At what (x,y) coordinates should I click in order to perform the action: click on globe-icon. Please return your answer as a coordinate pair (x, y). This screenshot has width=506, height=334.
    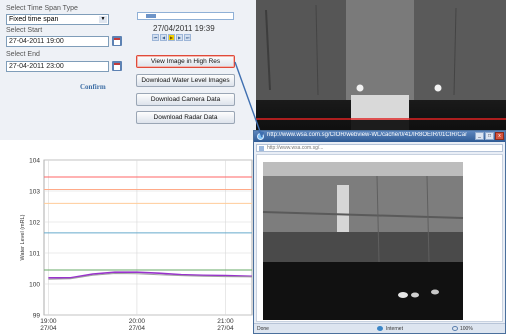
    Looking at the image, I should click on (380, 328).